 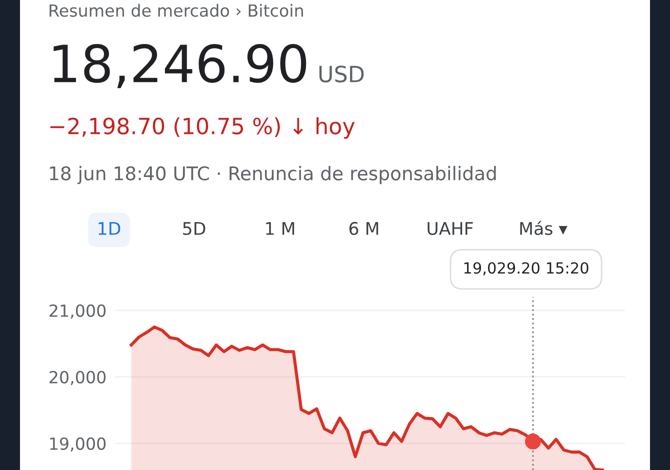 What do you see at coordinates (202, 128) in the screenshot?
I see `text: −2,198.70 (10.75 %) ↓ hoy` at bounding box center [202, 128].